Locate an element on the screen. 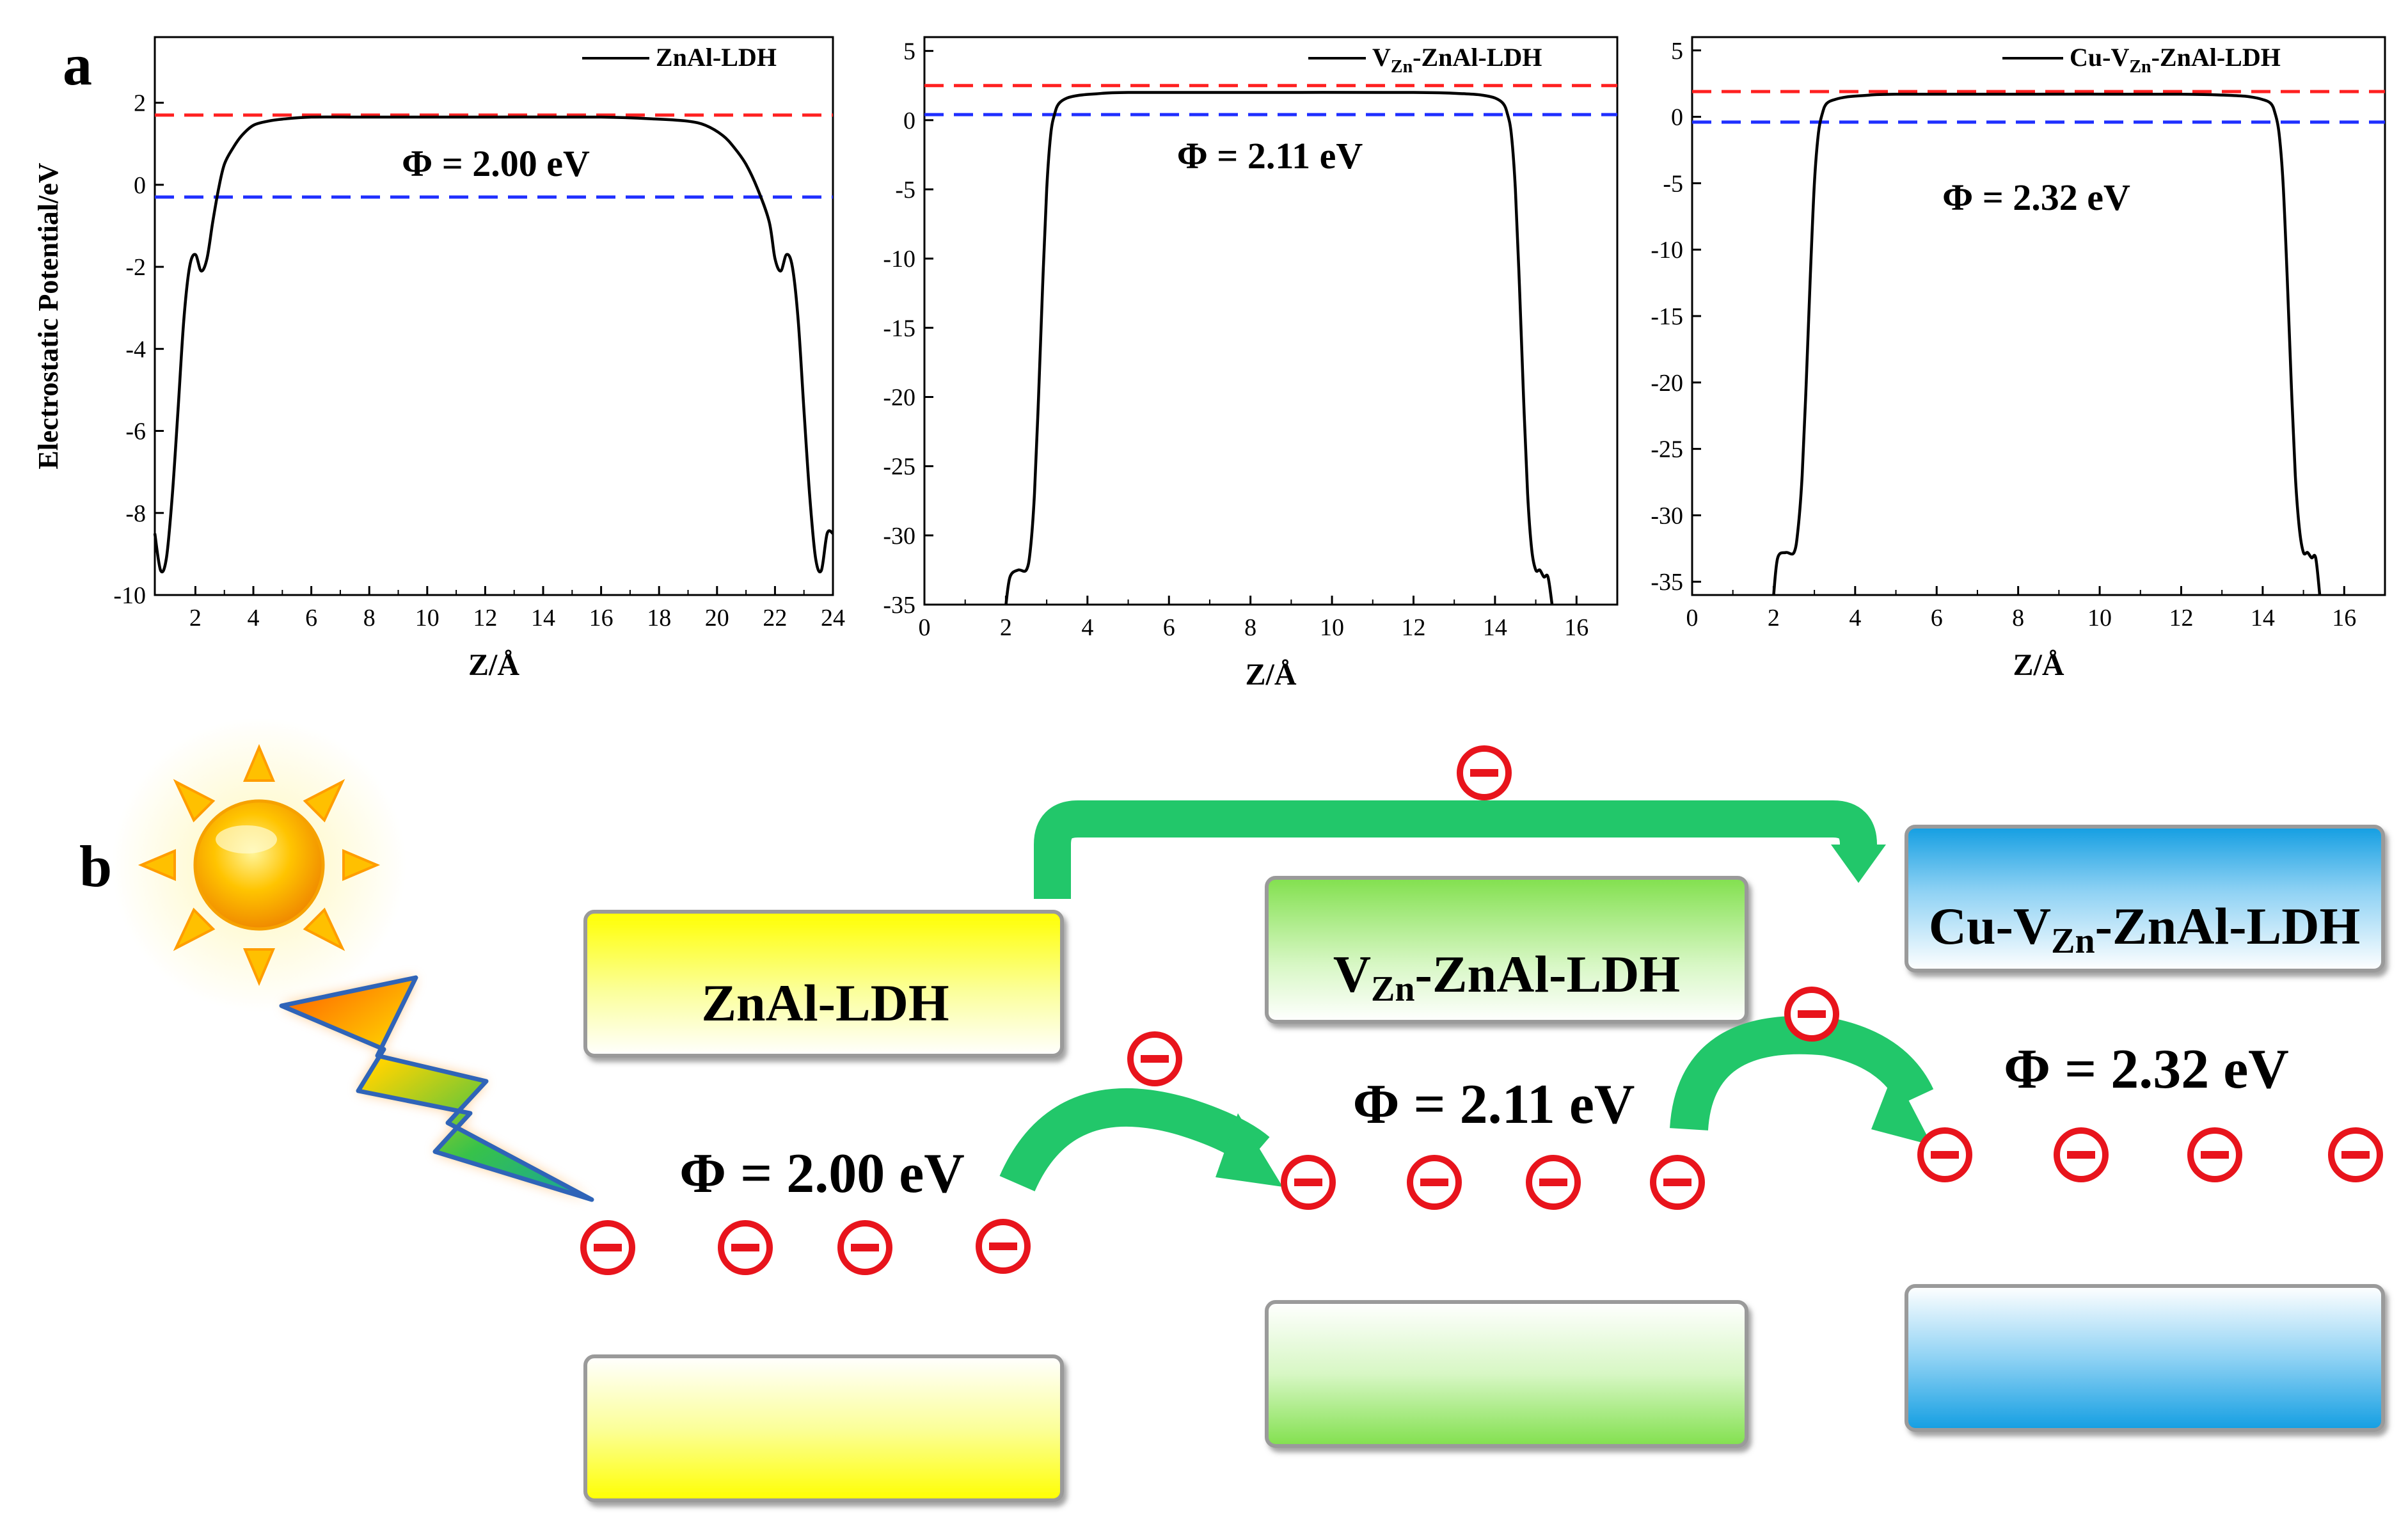  panel-label-a: a is located at coordinates (77, 65).